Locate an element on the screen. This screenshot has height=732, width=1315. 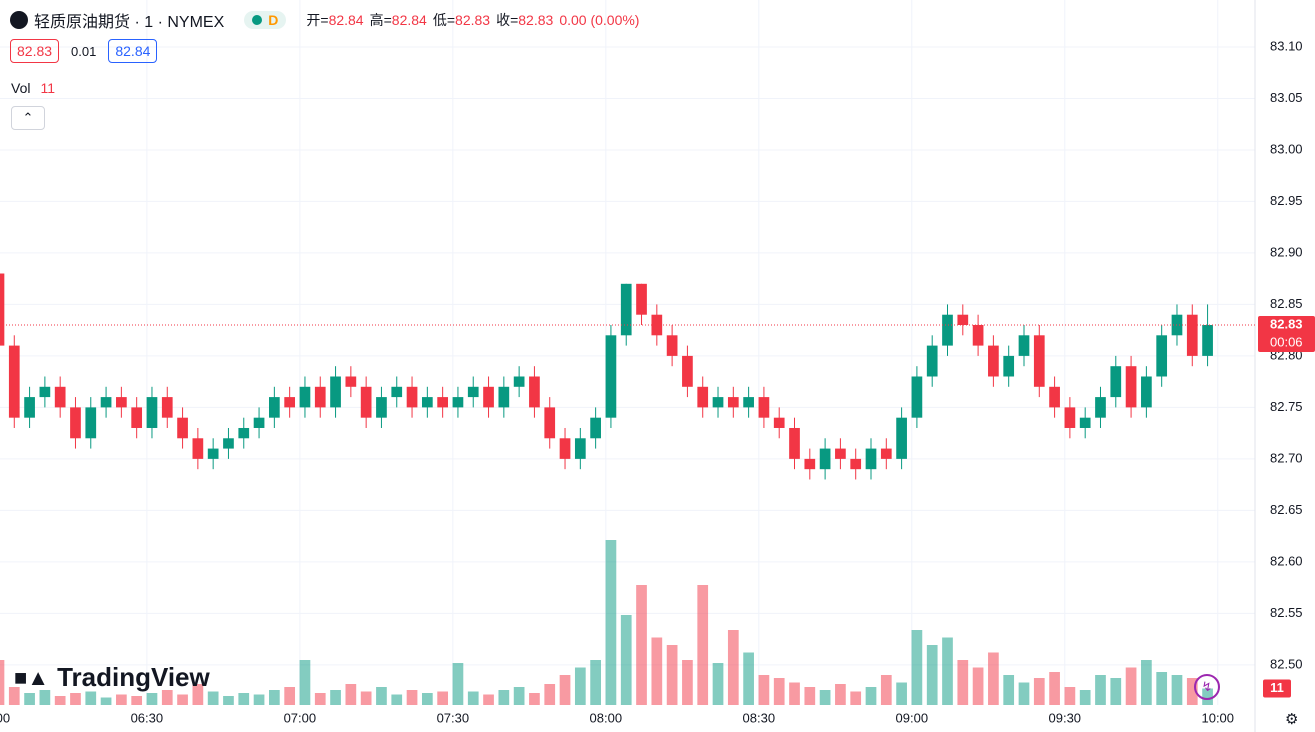
watermark: ■▲ TradingView is located at coordinates (112, 677).